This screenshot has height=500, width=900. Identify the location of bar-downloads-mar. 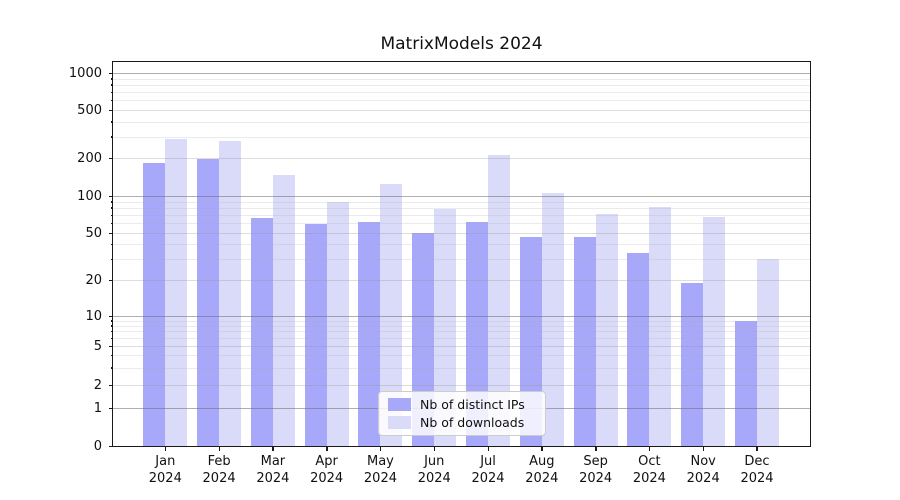
(283, 310).